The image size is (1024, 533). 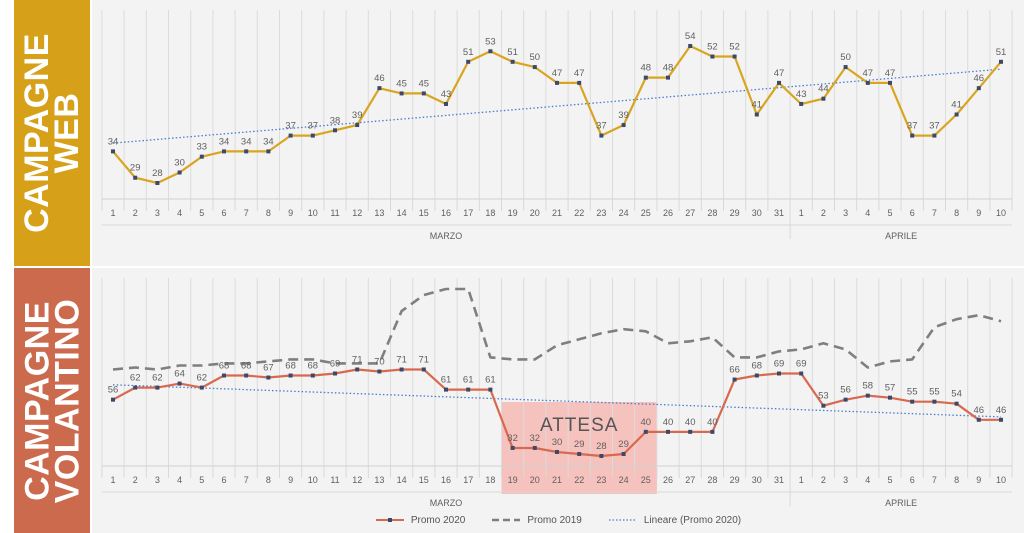 I want to click on data-label: 66, so click(x=734, y=370).